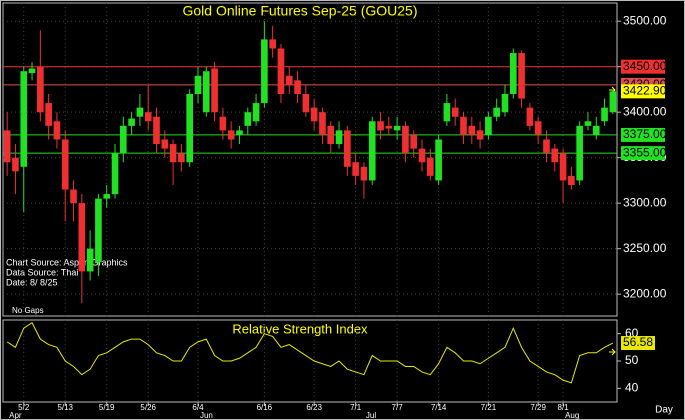 The height and width of the screenshot is (420, 685). What do you see at coordinates (645, 248) in the screenshot?
I see `y-tick-label: 3250.00` at bounding box center [645, 248].